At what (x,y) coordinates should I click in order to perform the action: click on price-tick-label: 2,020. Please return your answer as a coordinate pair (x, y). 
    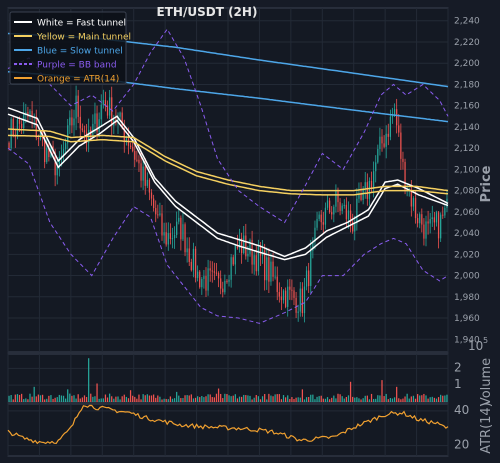
    Looking at the image, I should click on (467, 255).